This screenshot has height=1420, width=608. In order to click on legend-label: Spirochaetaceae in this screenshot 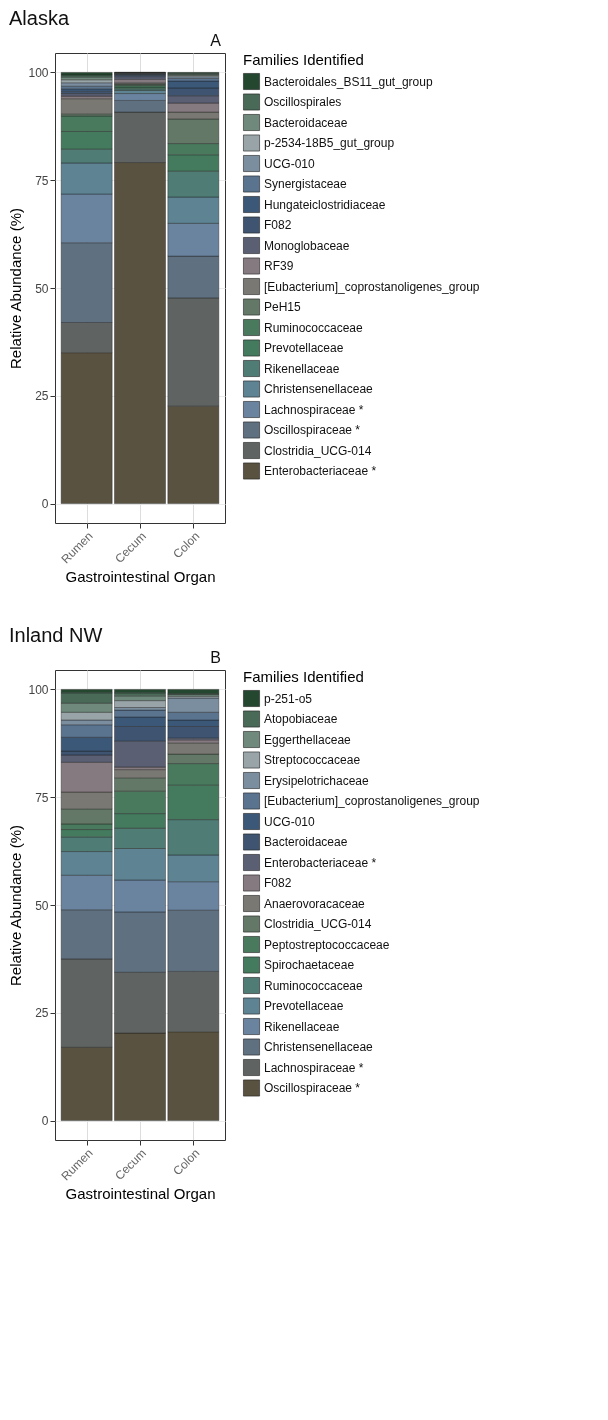, I will do `click(309, 965)`.